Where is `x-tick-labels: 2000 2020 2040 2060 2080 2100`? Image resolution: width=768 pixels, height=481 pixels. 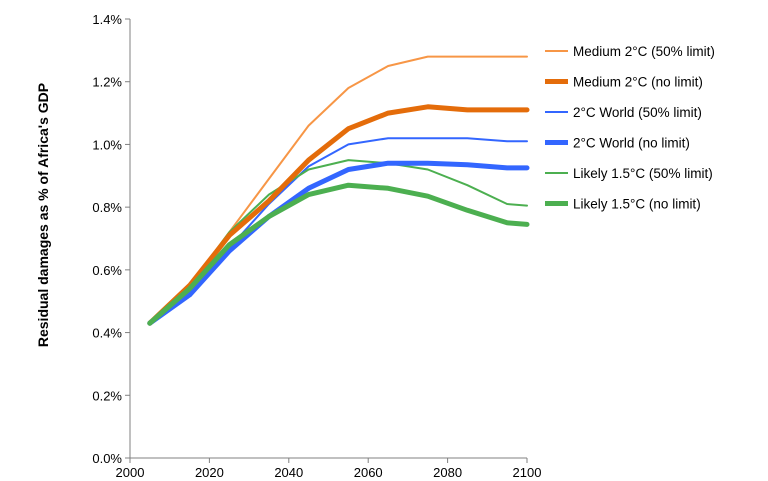 x-tick-labels: 2000 2020 2040 2060 2080 2100 is located at coordinates (329, 469).